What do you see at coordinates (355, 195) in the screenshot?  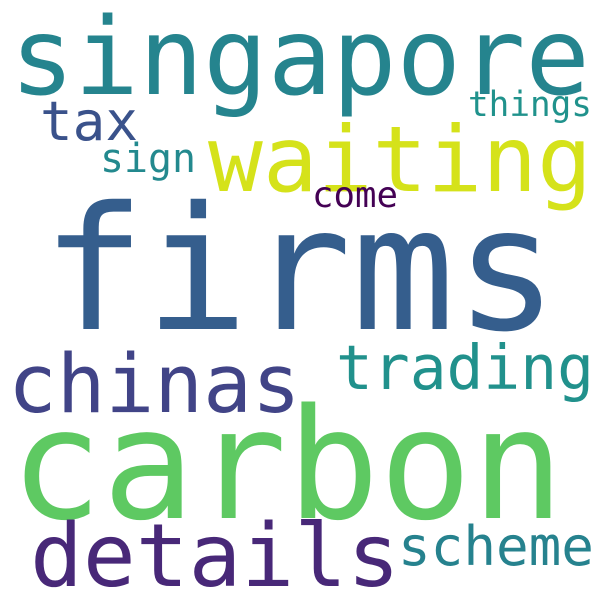 I see `word-come: come` at bounding box center [355, 195].